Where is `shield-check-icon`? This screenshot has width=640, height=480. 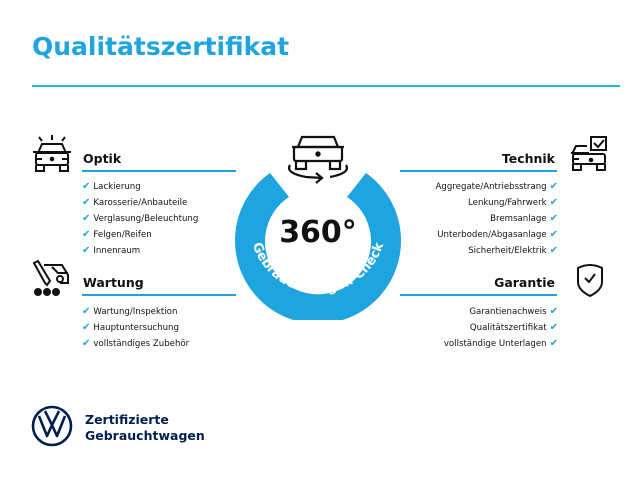
shield-check-icon is located at coordinates (590, 281).